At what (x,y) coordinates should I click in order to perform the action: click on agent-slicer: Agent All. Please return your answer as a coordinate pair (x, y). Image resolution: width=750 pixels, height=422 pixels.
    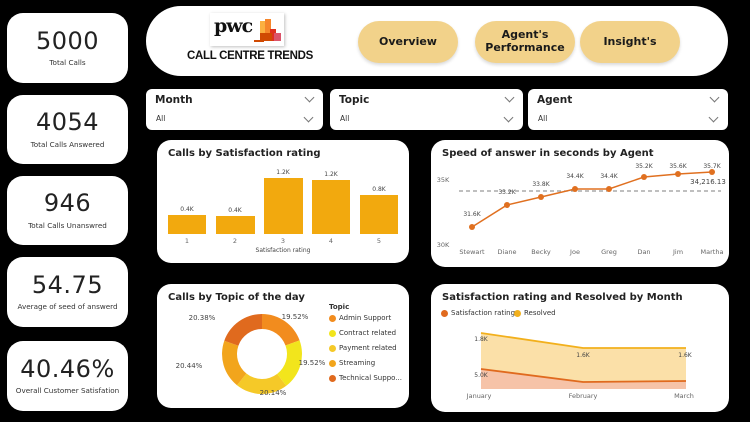
    Looking at the image, I should click on (628, 109).